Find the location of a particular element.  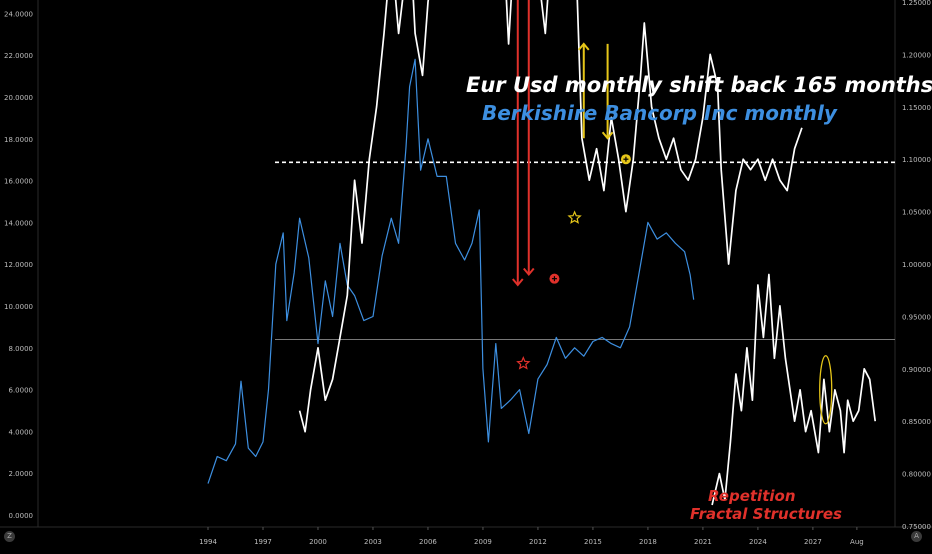

left-axis-tick-label: 18.0000 is located at coordinates (18, 140).